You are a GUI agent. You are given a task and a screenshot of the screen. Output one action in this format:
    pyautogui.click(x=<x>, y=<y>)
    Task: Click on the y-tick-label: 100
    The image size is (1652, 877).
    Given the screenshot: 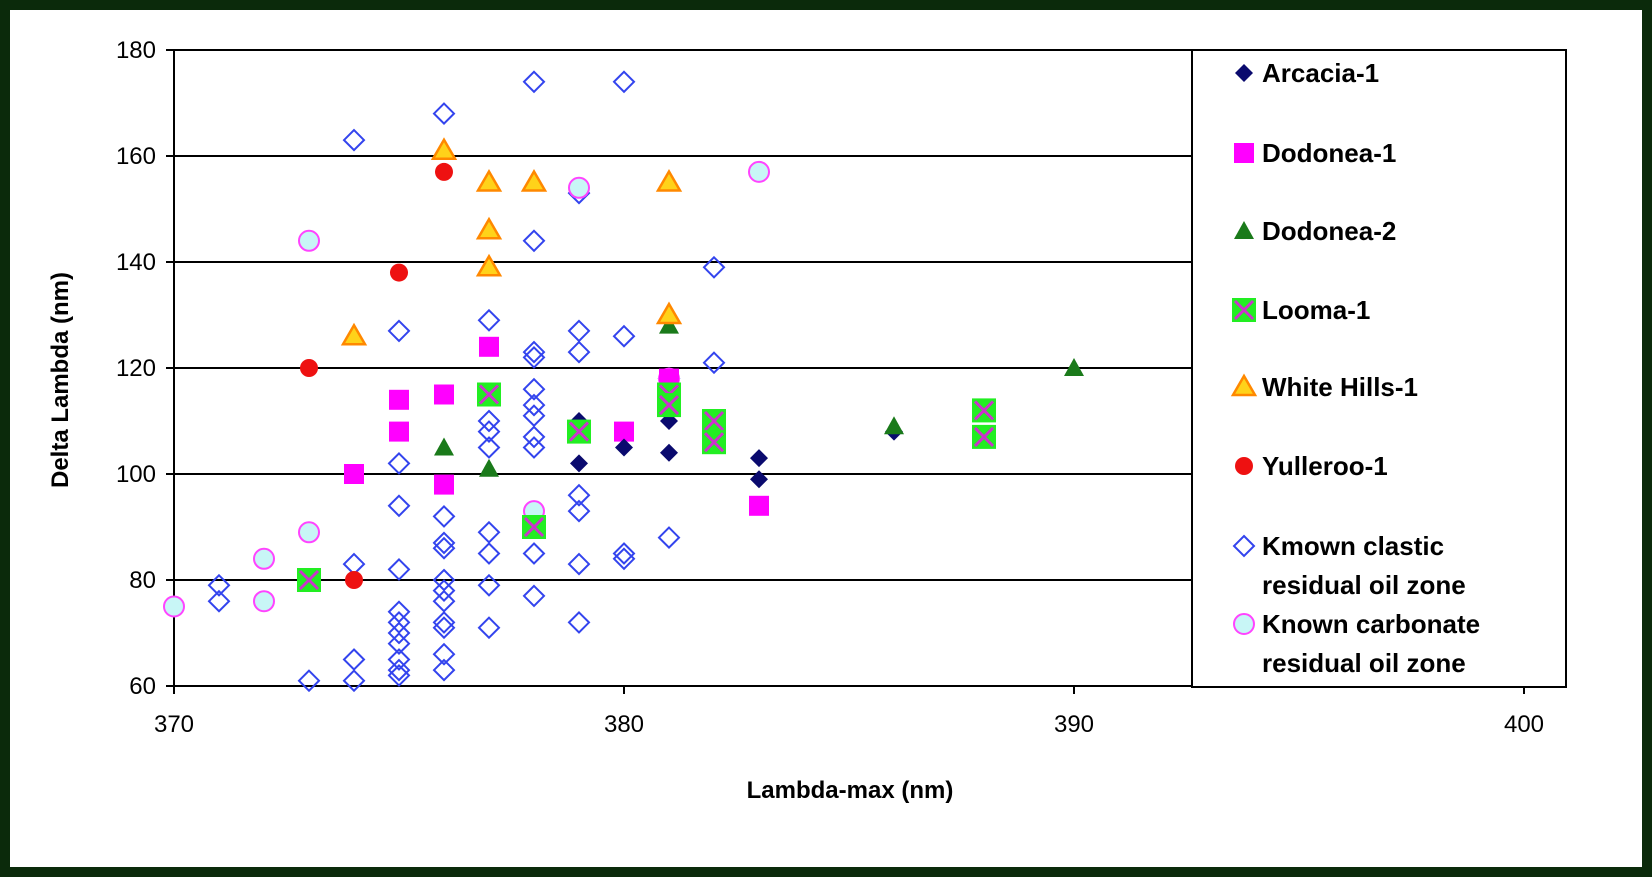 What is the action you would take?
    pyautogui.click(x=136, y=474)
    